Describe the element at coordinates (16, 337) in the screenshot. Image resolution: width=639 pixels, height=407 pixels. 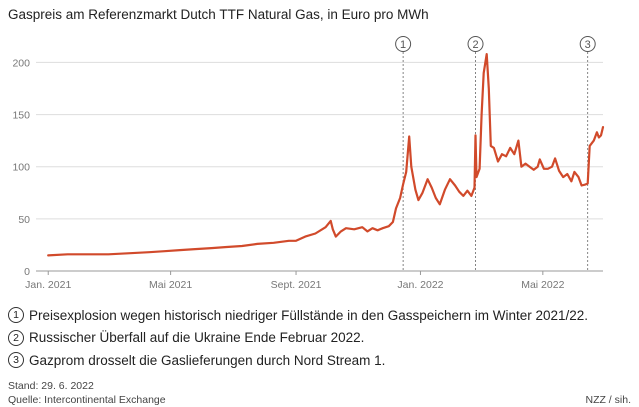
I see `annotation-number: 2` at that location.